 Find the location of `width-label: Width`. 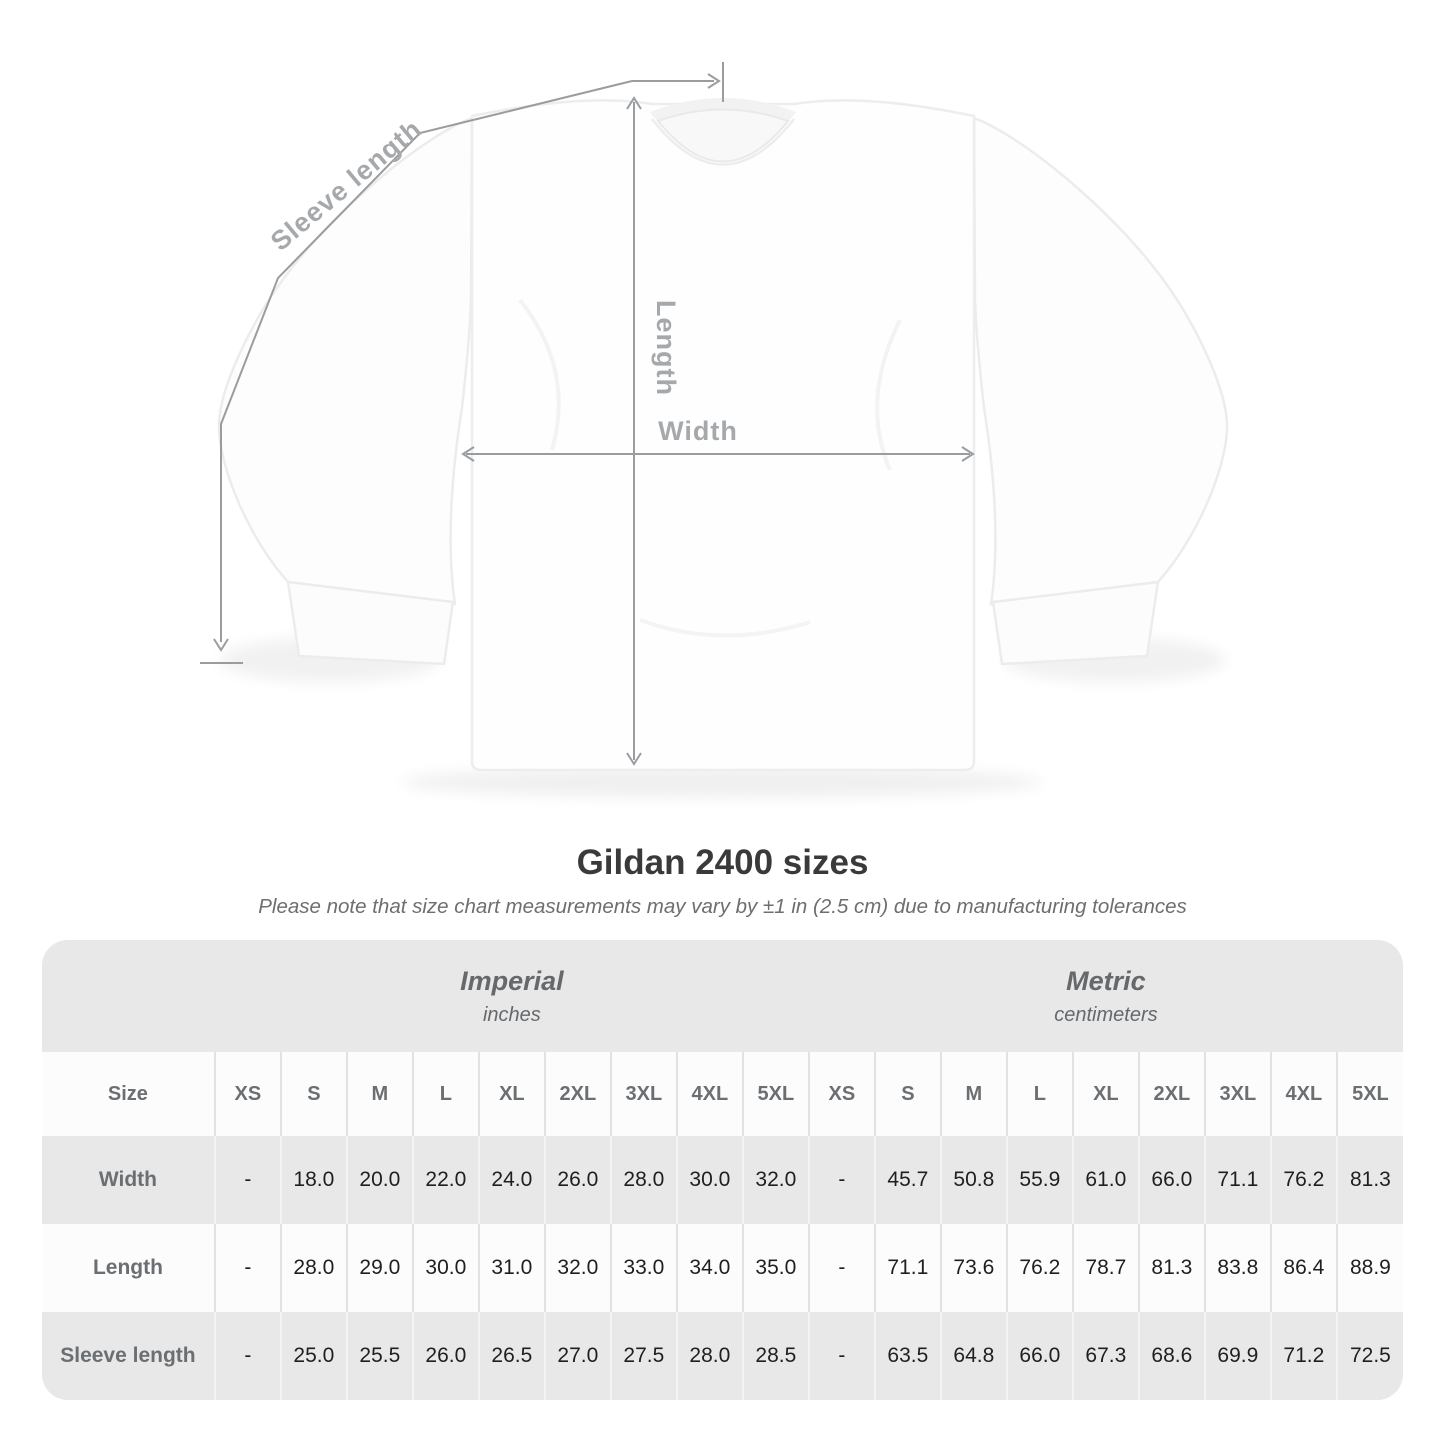

width-label: Width is located at coordinates (698, 431).